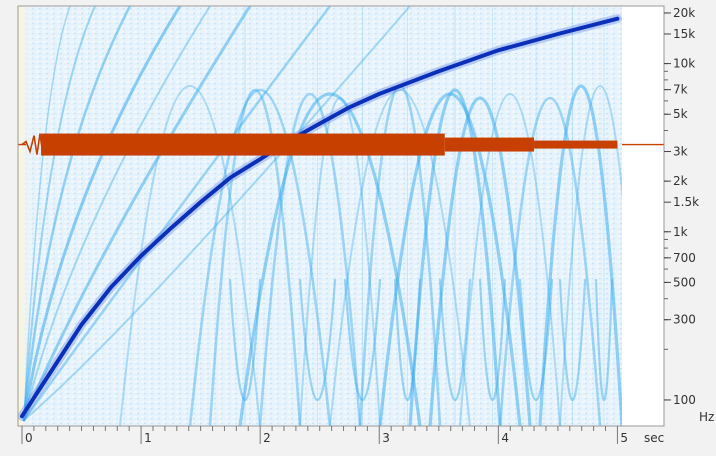 This screenshot has width=716, height=456. What do you see at coordinates (684, 258) in the screenshot?
I see `y-tick-label: 700` at bounding box center [684, 258].